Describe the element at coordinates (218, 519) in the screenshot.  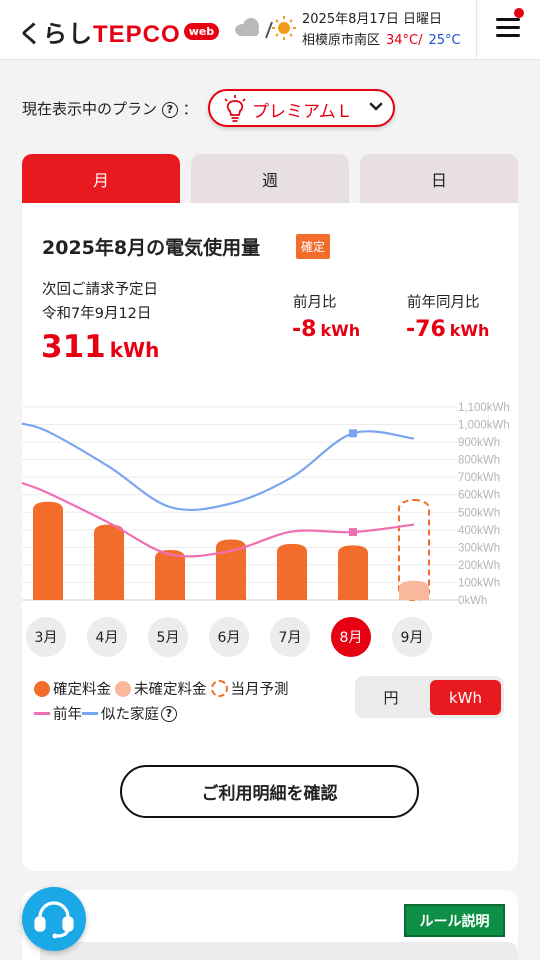
I see `last-year-line` at that location.